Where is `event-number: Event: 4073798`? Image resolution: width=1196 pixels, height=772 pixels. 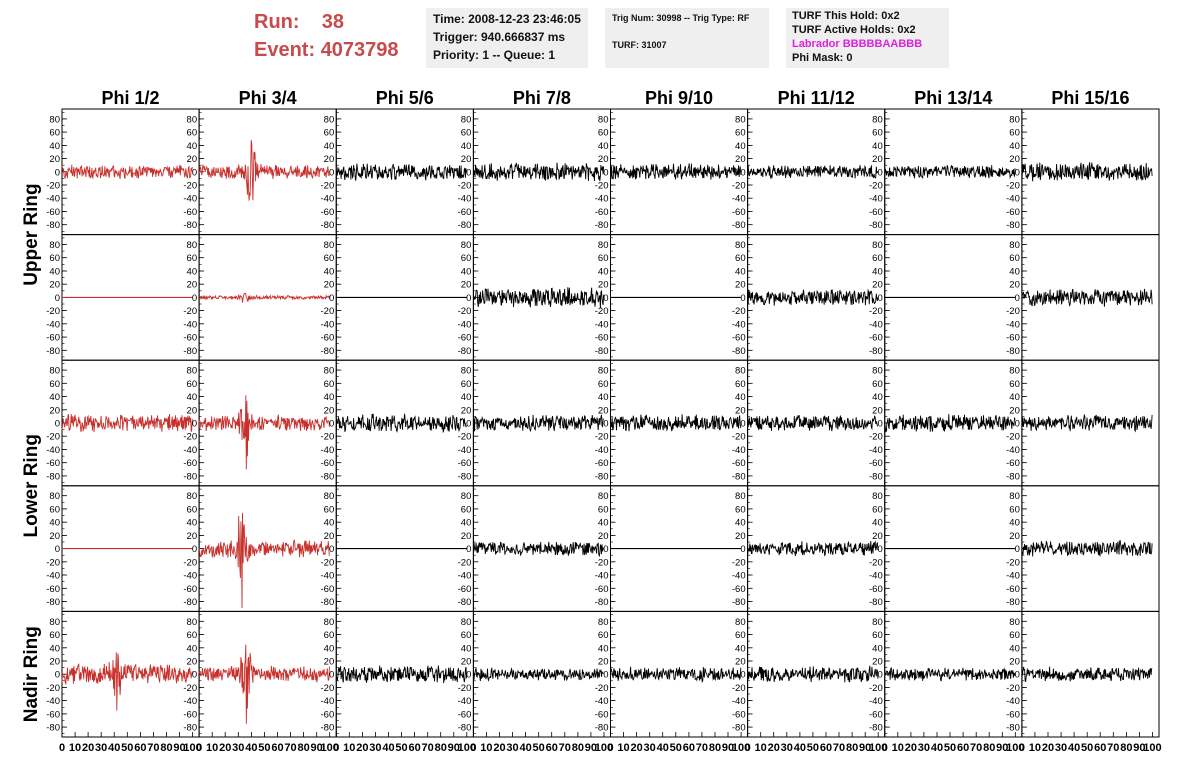 event-number: Event: 4073798 is located at coordinates (326, 50).